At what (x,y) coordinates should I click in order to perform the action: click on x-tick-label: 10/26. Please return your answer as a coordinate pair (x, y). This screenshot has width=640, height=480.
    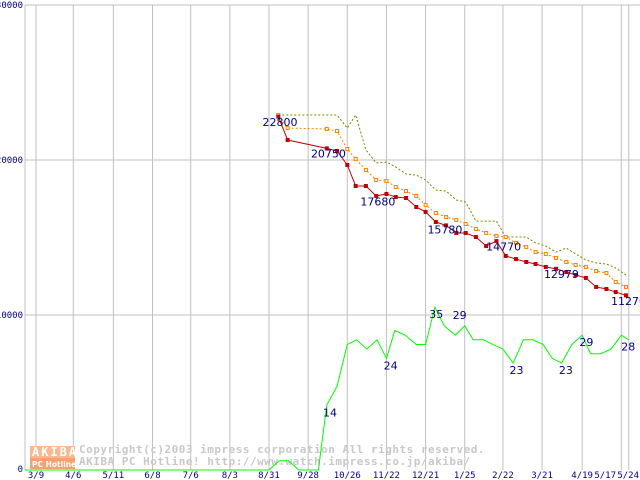
    Looking at the image, I should click on (347, 475).